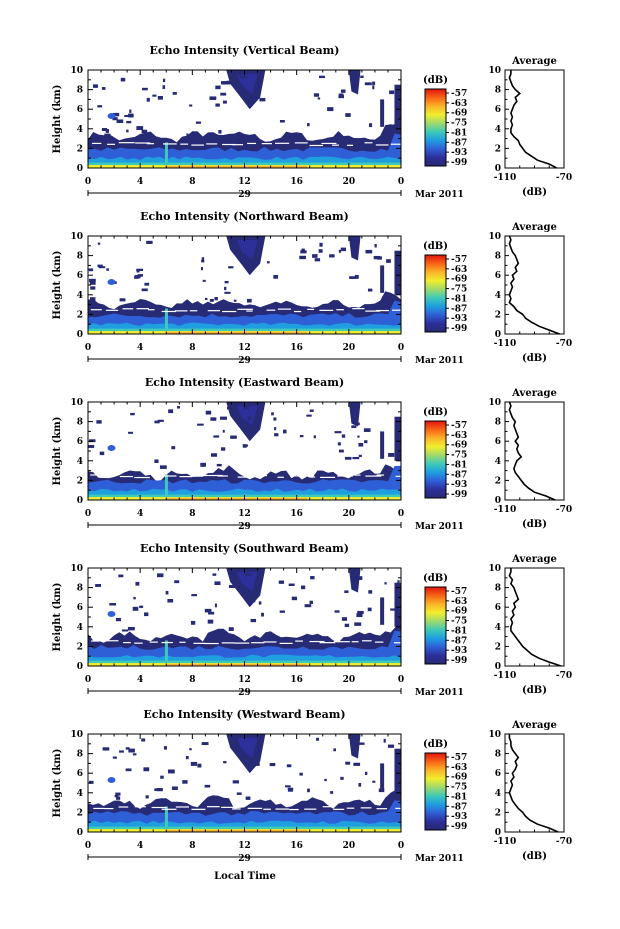 This screenshot has width=620, height=929. I want to click on average-y-tick-label: 0, so click(498, 501).